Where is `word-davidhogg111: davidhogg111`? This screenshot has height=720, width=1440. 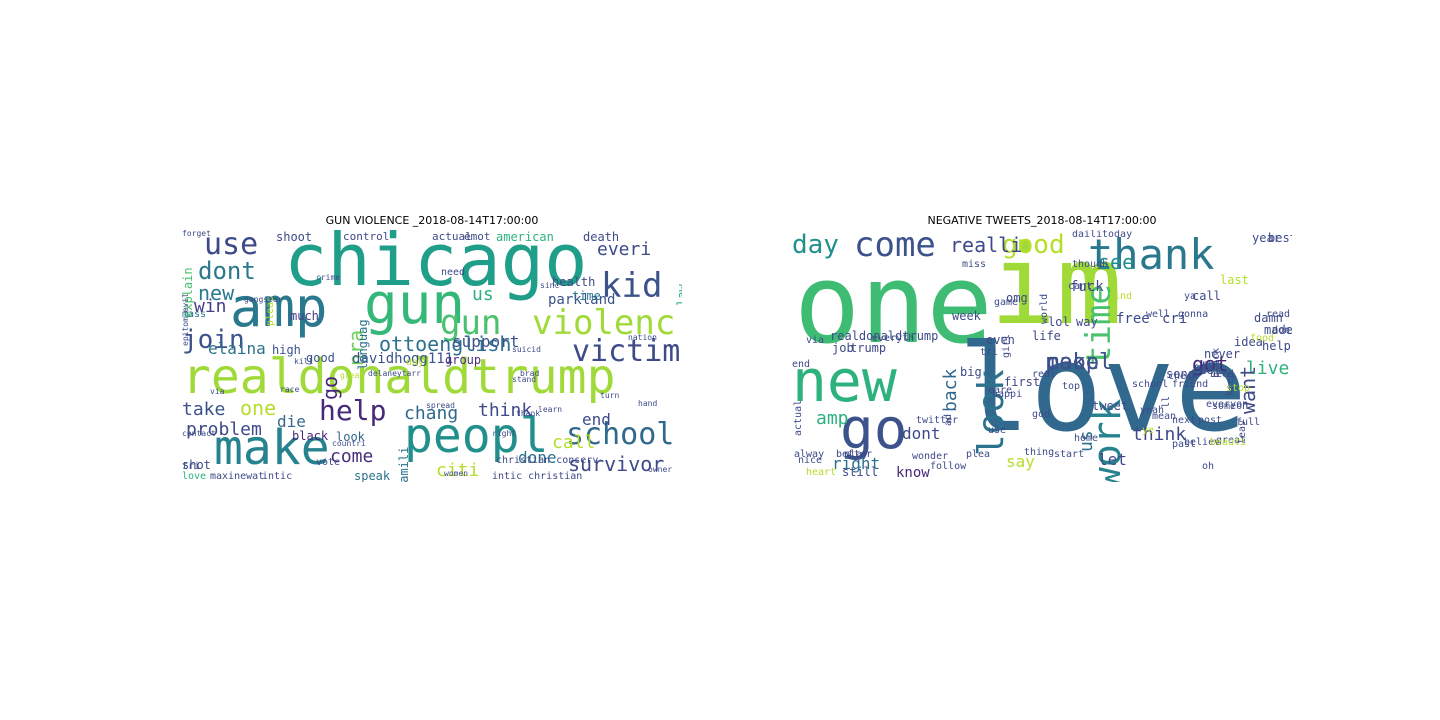 word-davidhogg111: davidhogg111 is located at coordinates (403, 359).